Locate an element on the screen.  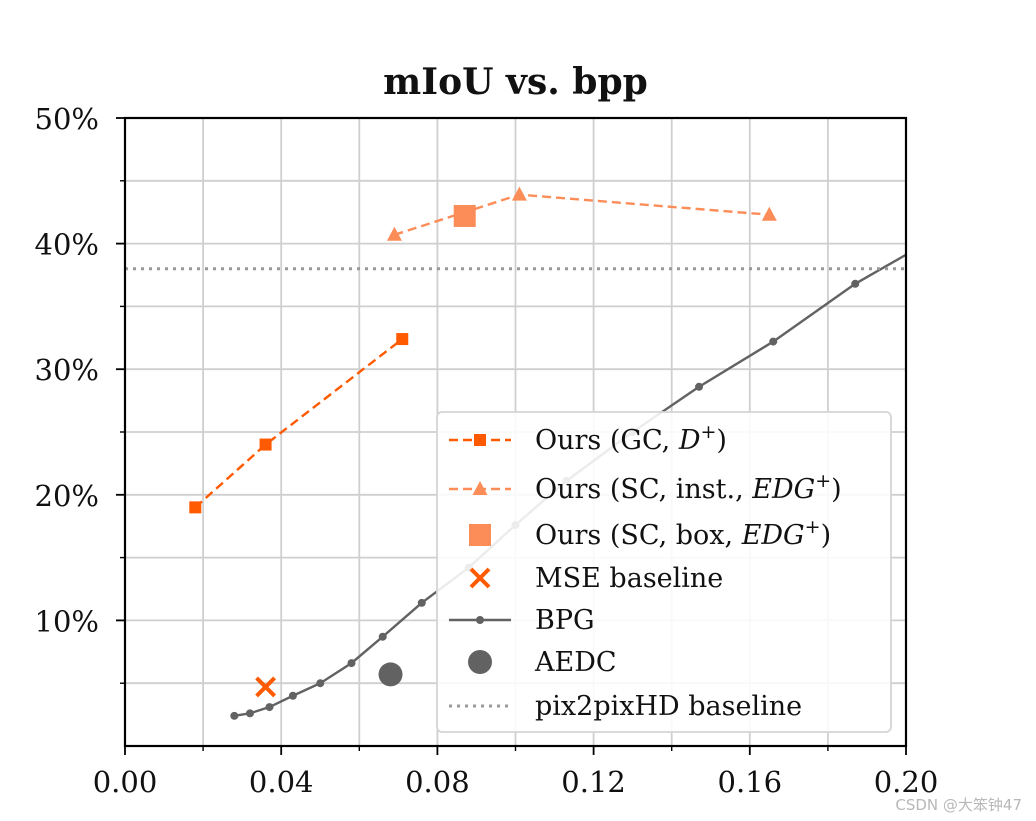
watermark: CSDN @大笨钟47 is located at coordinates (958, 805).